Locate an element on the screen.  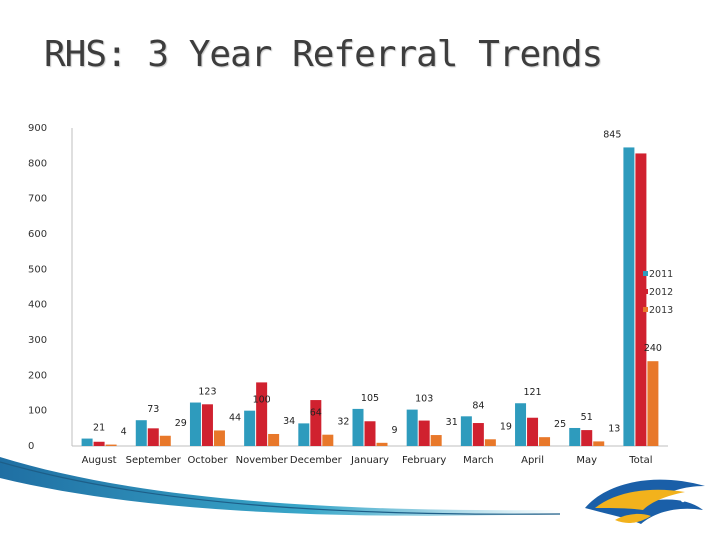
bar-2013-september is located at coordinates (165, 440).